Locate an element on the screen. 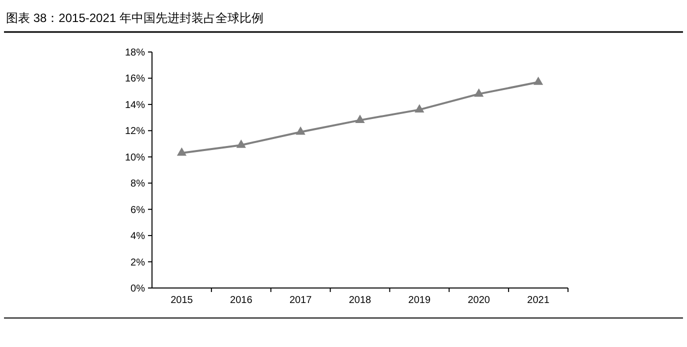 The image size is (687, 347). y-tick-label: 4% is located at coordinates (138, 236).